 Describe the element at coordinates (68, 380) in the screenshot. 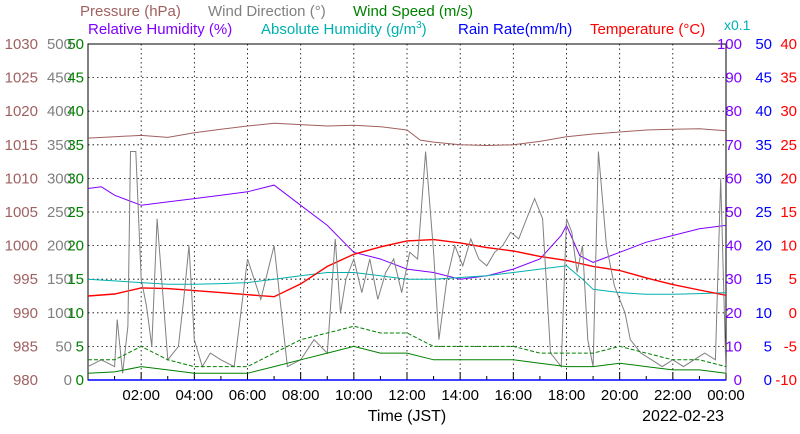

I see `y-tick-label-wind_dir: 0` at that location.